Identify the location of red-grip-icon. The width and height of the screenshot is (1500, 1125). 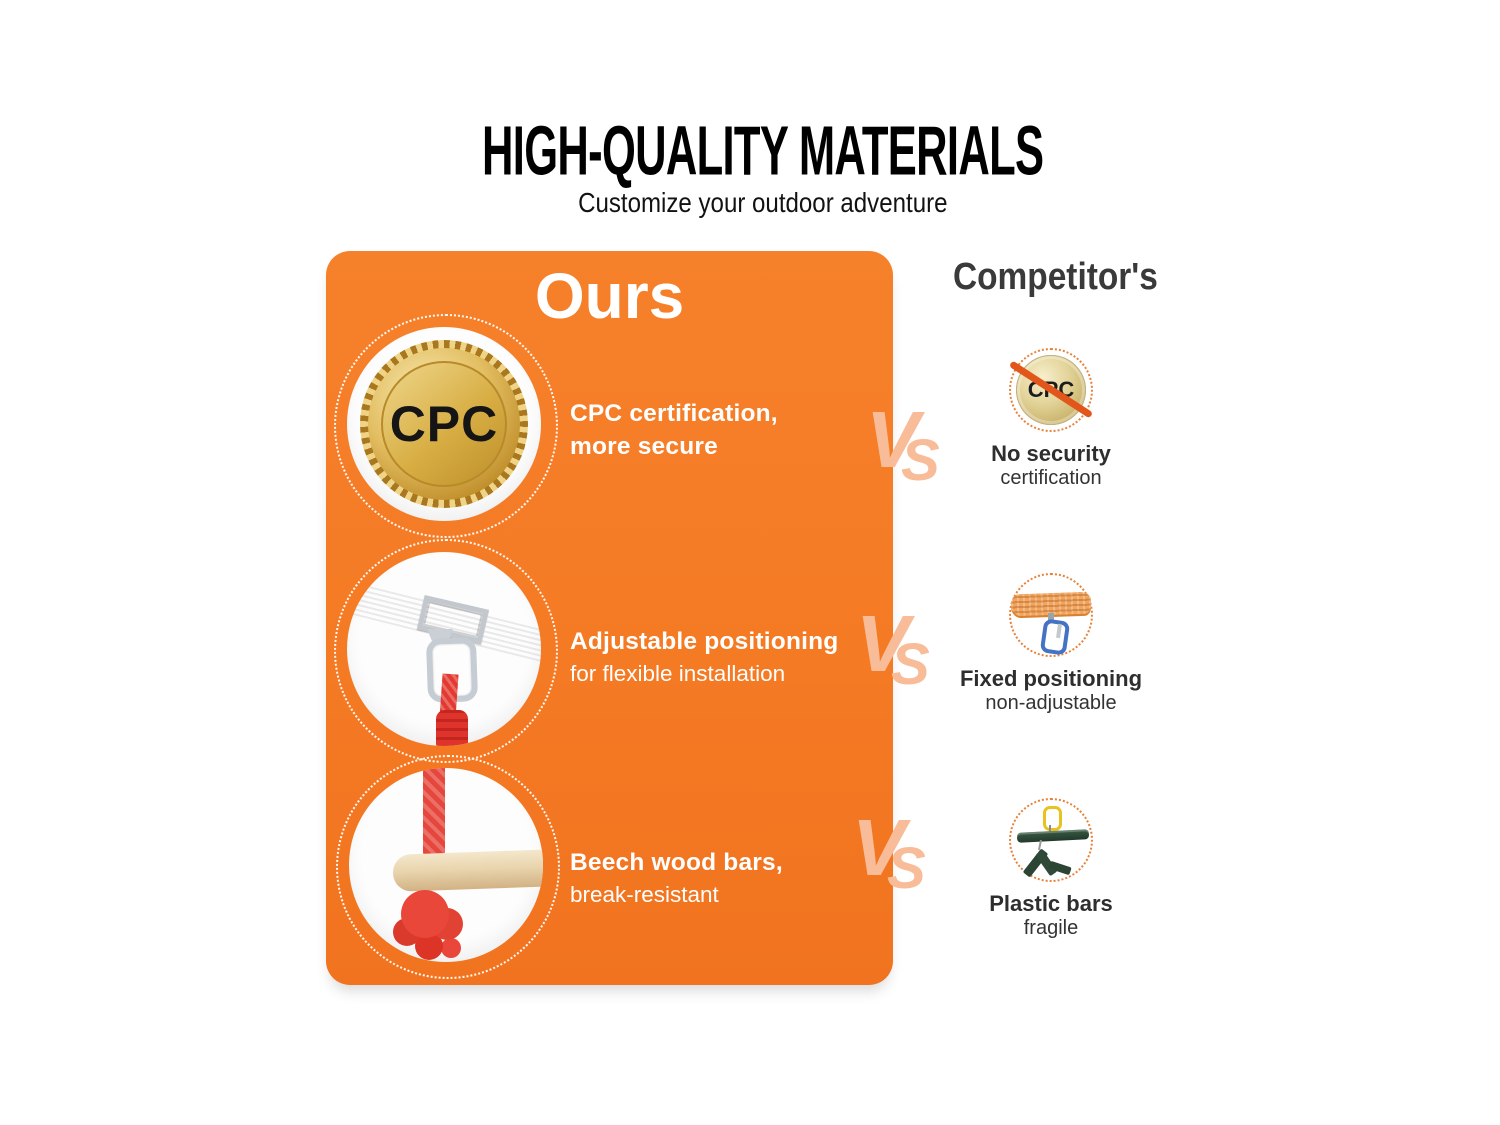
(452, 728).